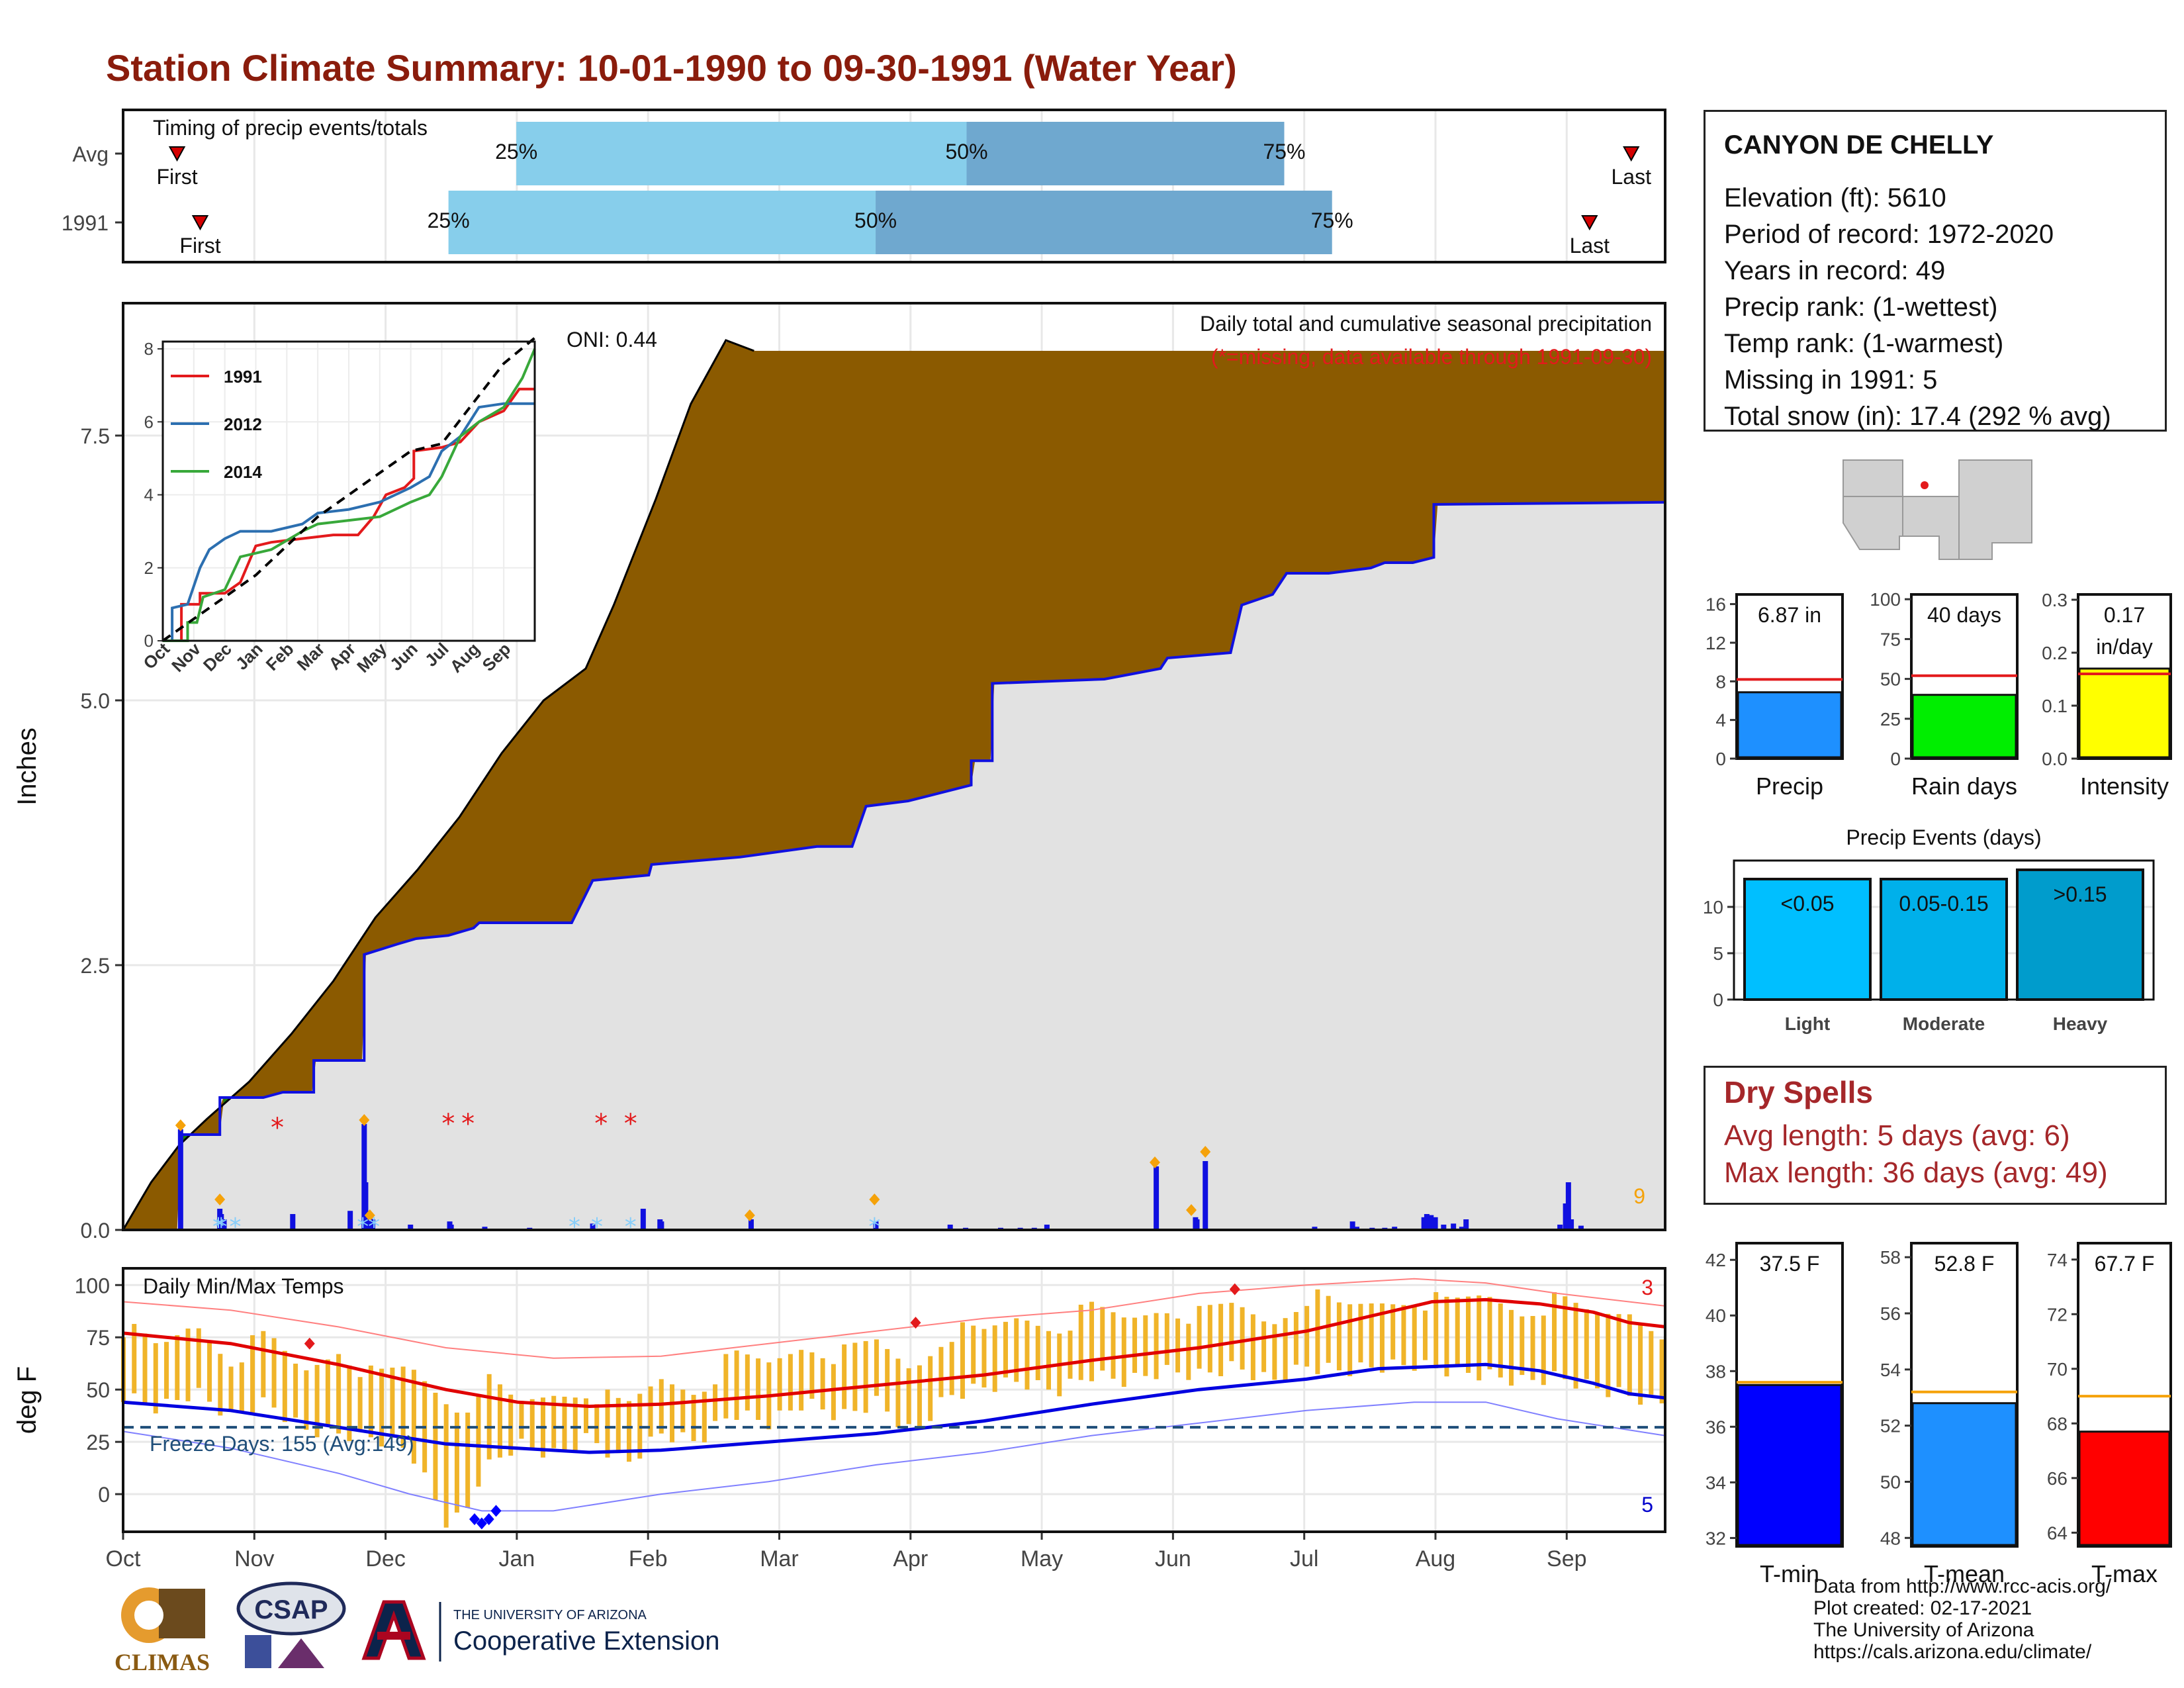 This screenshot has width=2184, height=1688. Describe the element at coordinates (1807, 939) in the screenshot. I see `precip-events-bar` at that location.